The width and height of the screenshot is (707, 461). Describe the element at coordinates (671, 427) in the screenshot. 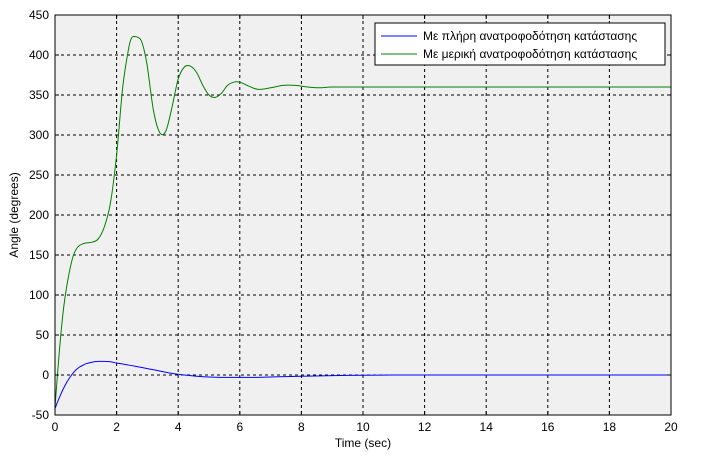

I see `x-tick-label: 20` at that location.